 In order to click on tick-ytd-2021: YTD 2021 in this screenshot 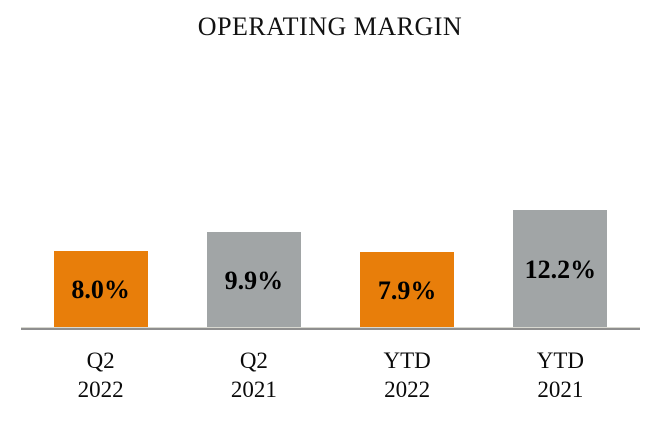, I will do `click(560, 375)`.